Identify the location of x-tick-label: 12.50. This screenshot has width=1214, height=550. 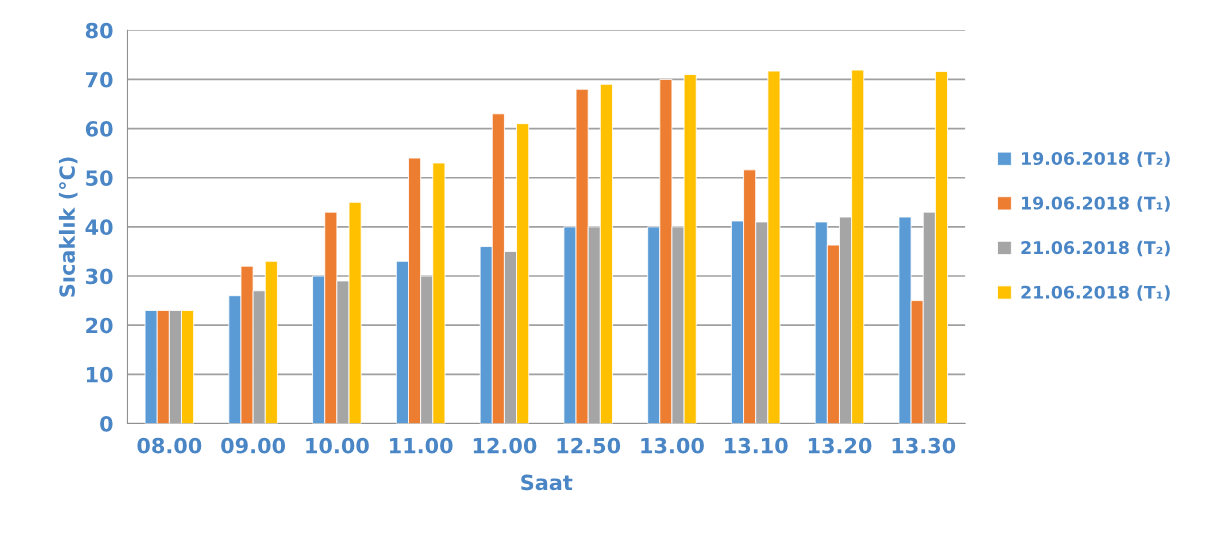
(589, 445).